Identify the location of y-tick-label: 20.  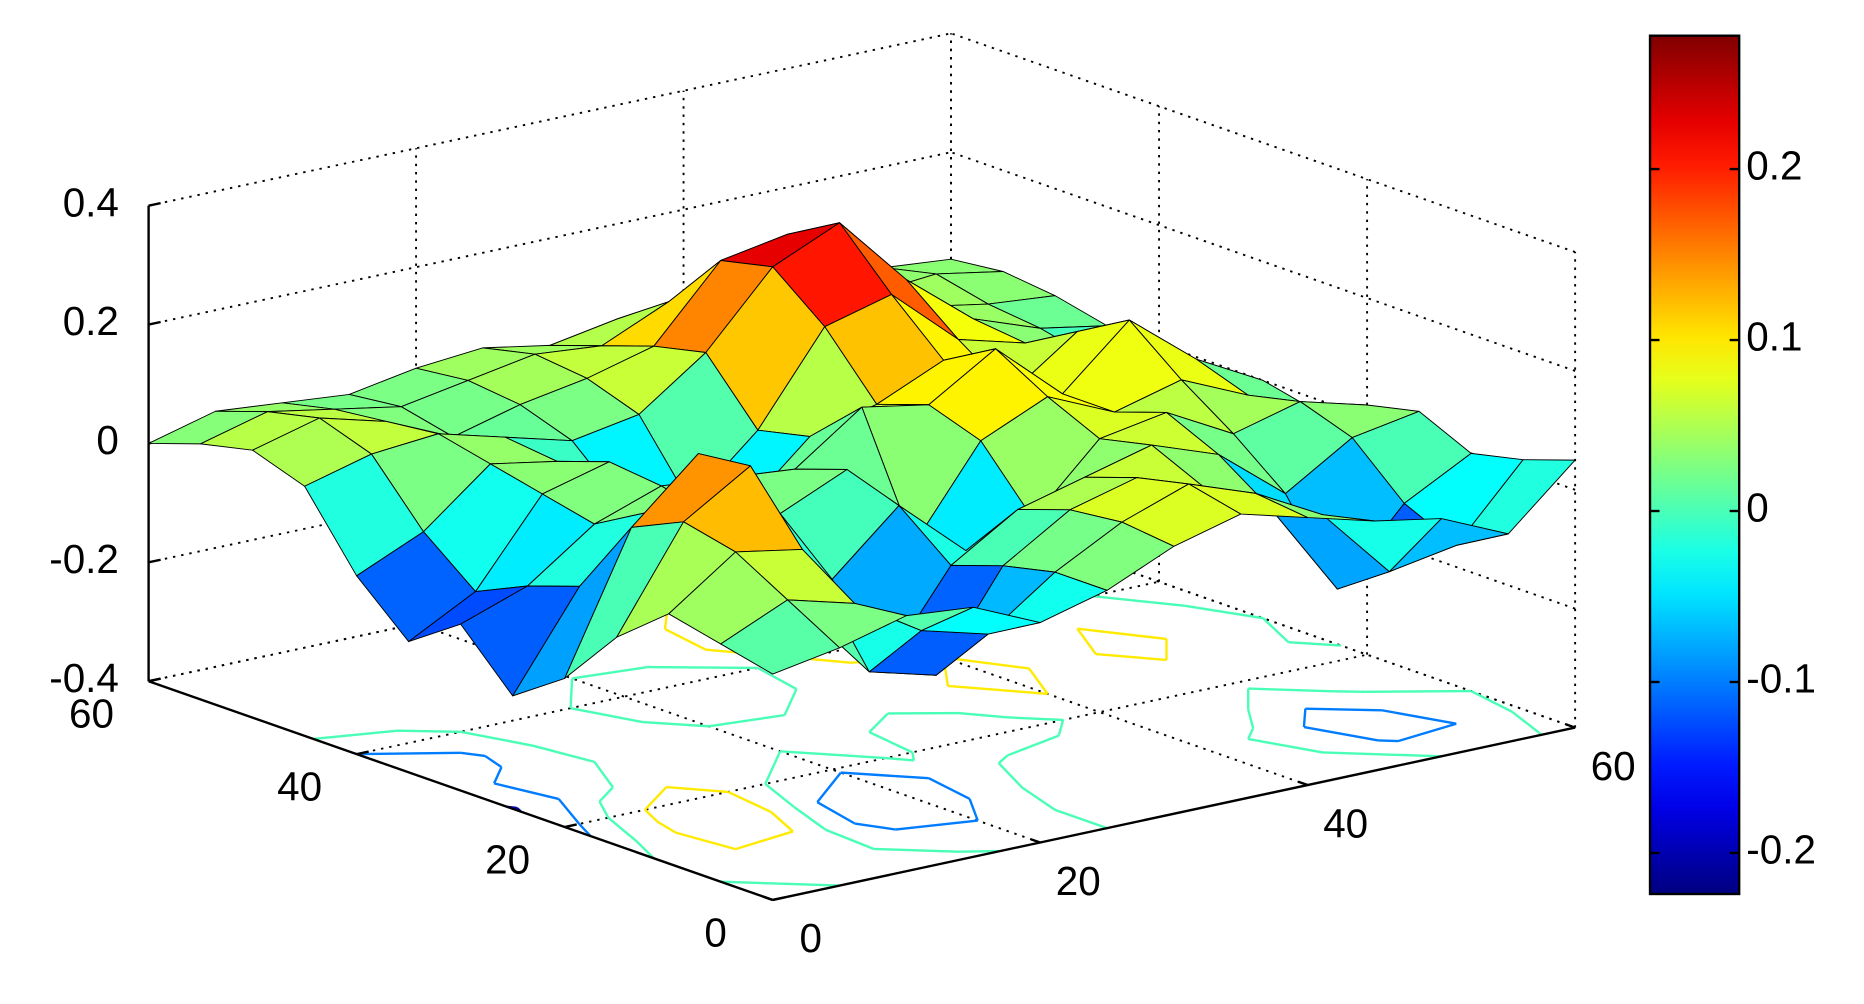
(507, 859).